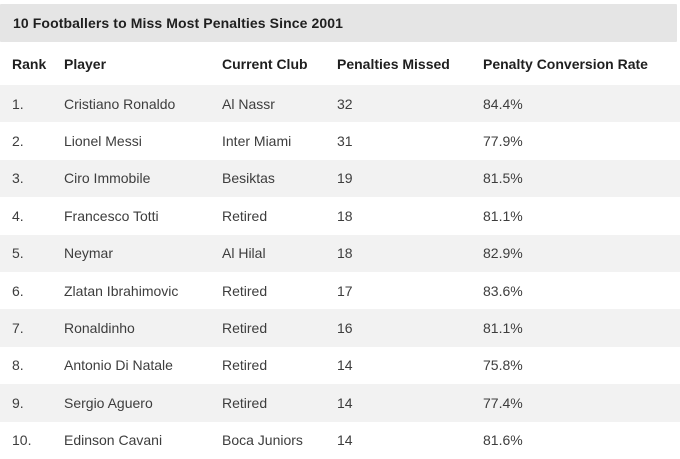  Describe the element at coordinates (244, 253) in the screenshot. I see `cell-club: Al Hilal` at that location.